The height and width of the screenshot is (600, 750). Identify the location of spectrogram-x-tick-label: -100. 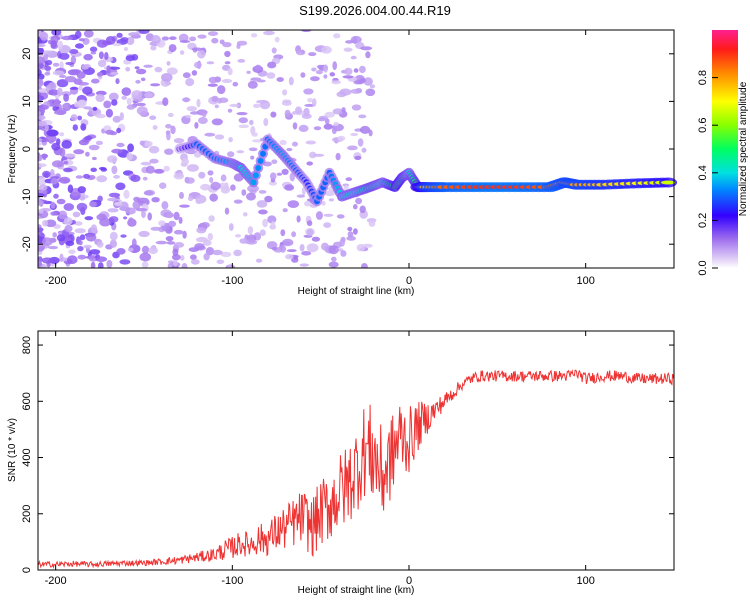
(232, 281).